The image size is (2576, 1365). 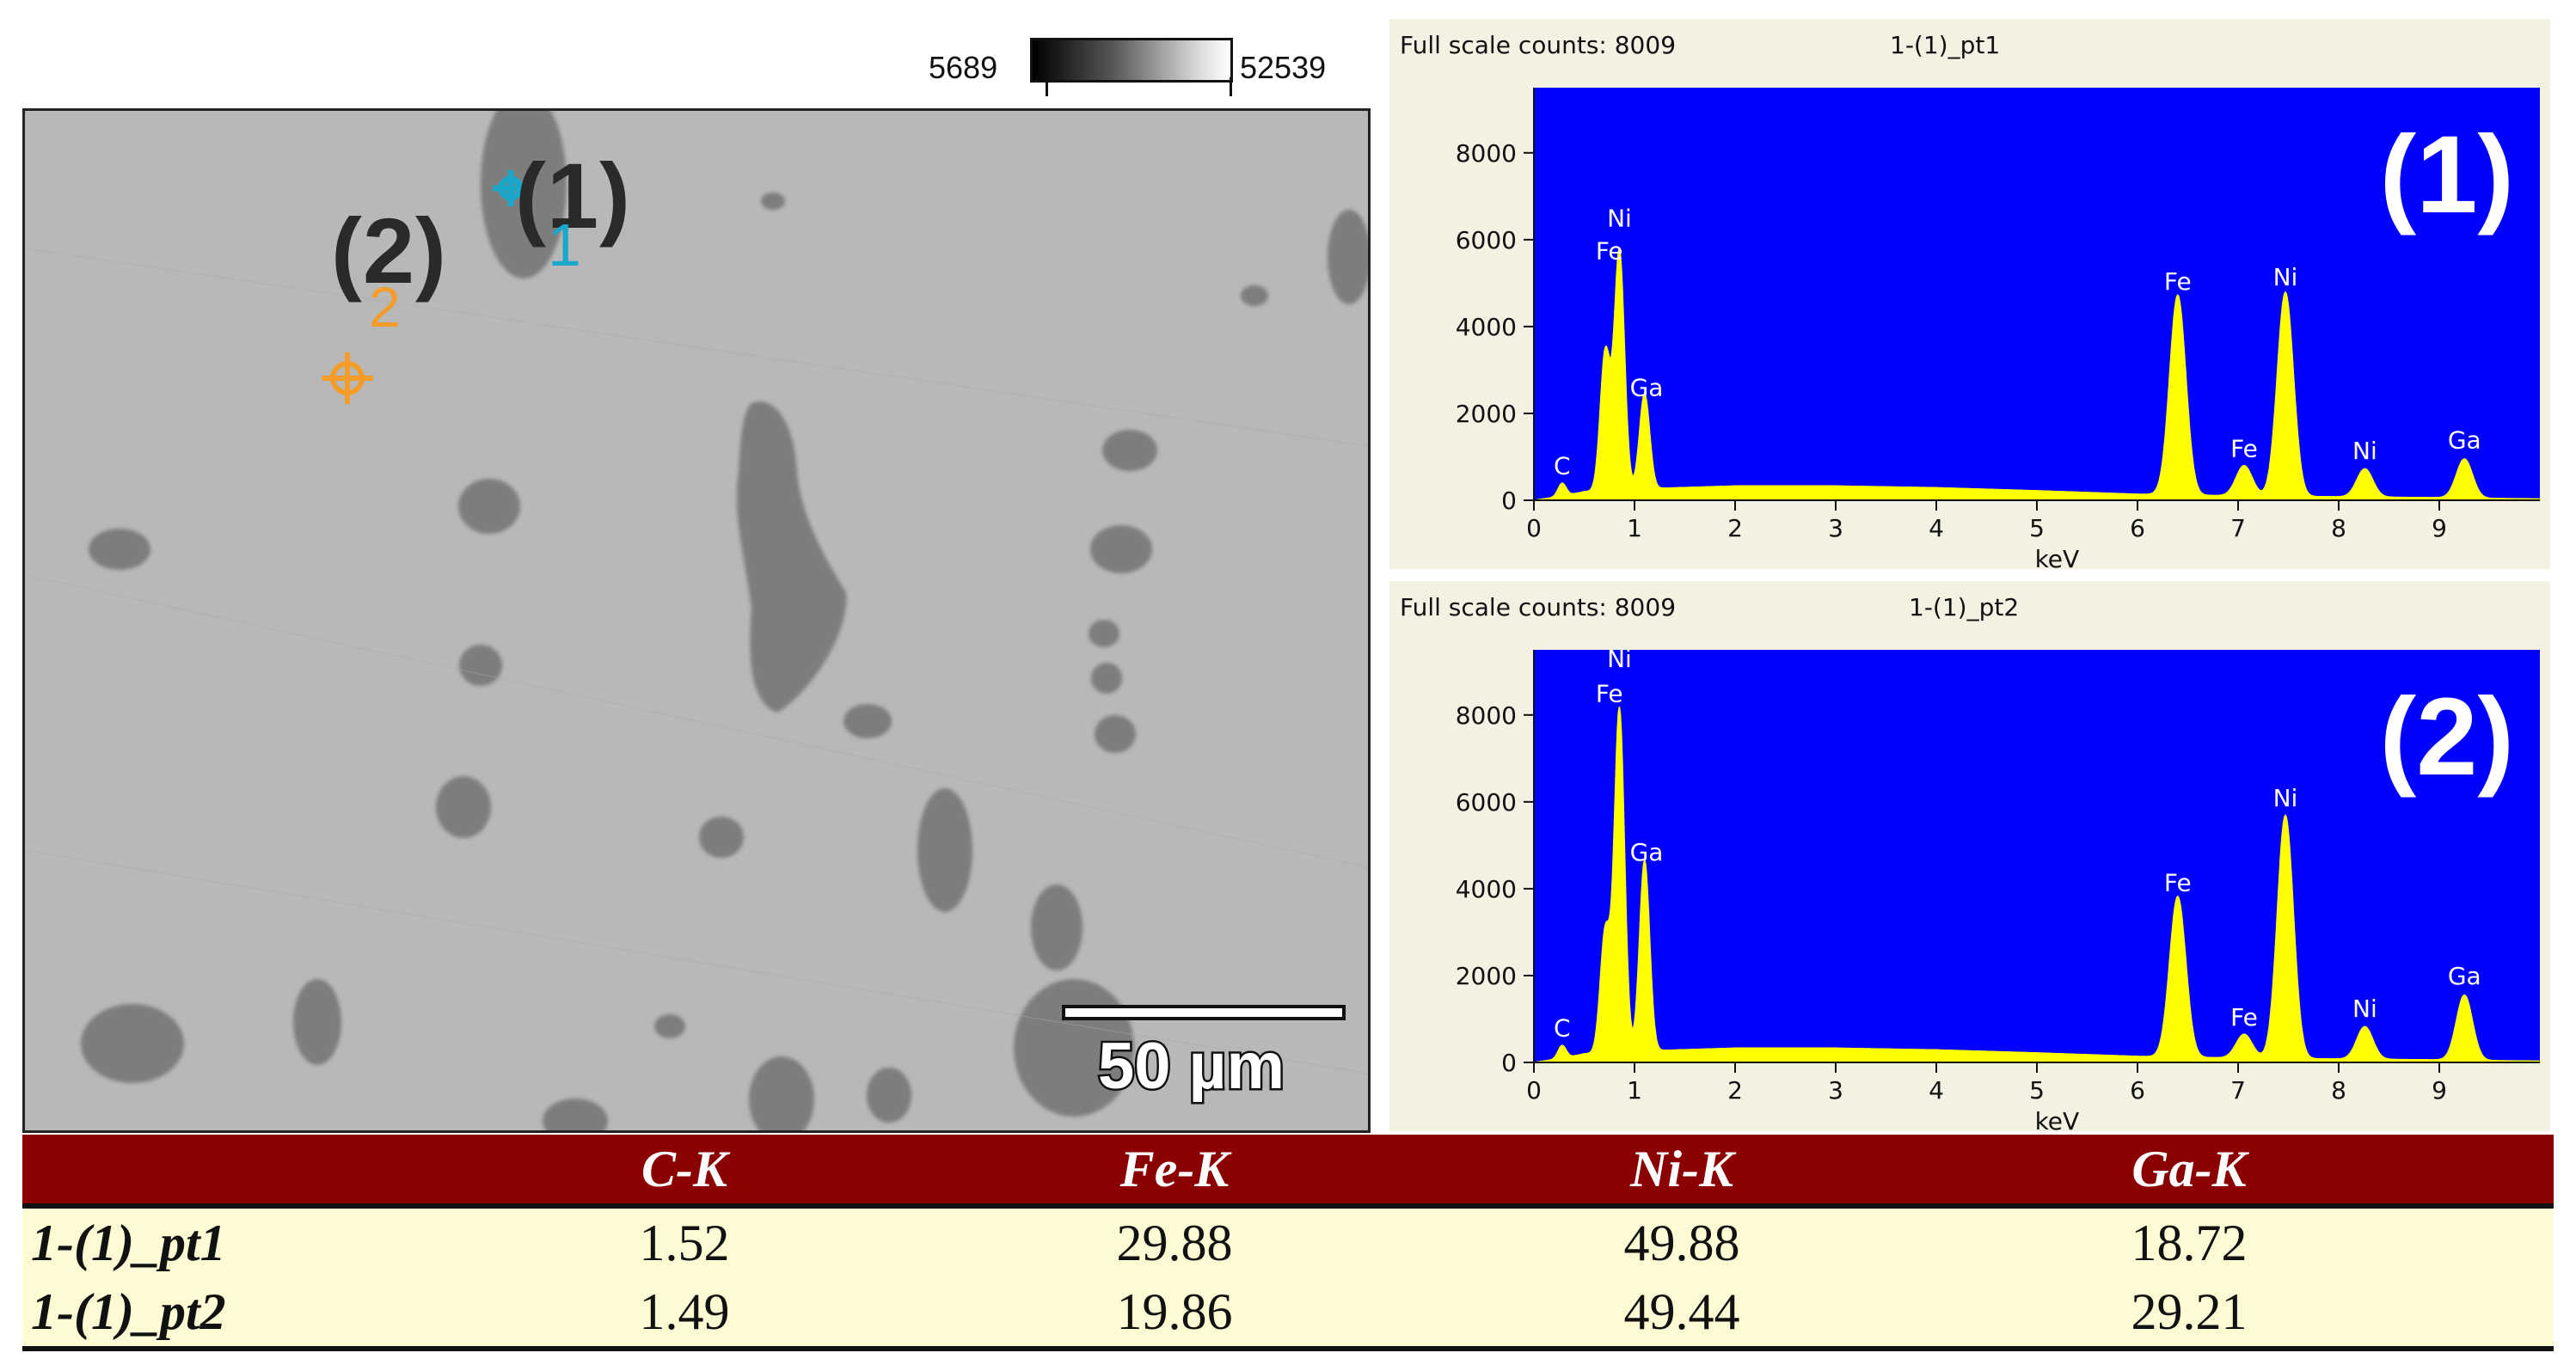 What do you see at coordinates (2189, 1243) in the screenshot?
I see `cell-ga-k: 18.72` at bounding box center [2189, 1243].